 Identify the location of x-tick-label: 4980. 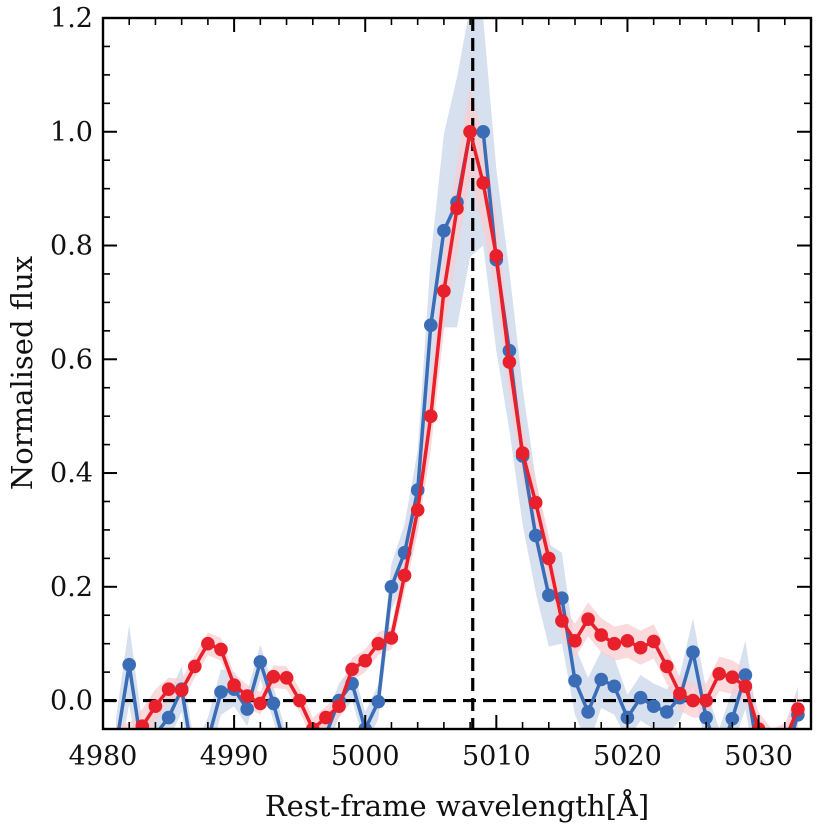
(103, 756).